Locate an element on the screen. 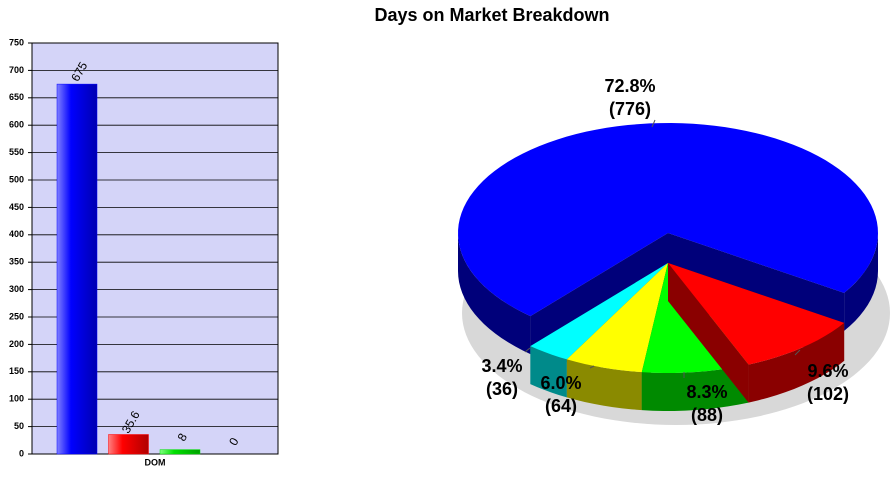 The image size is (894, 483). chart-title: Days on Market Breakdown is located at coordinates (491, 15).